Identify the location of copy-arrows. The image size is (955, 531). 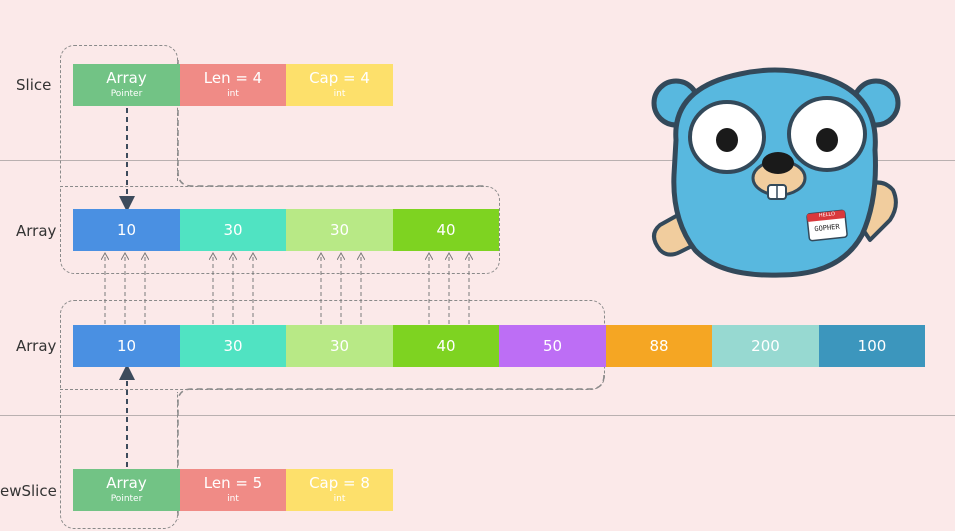
(287, 289).